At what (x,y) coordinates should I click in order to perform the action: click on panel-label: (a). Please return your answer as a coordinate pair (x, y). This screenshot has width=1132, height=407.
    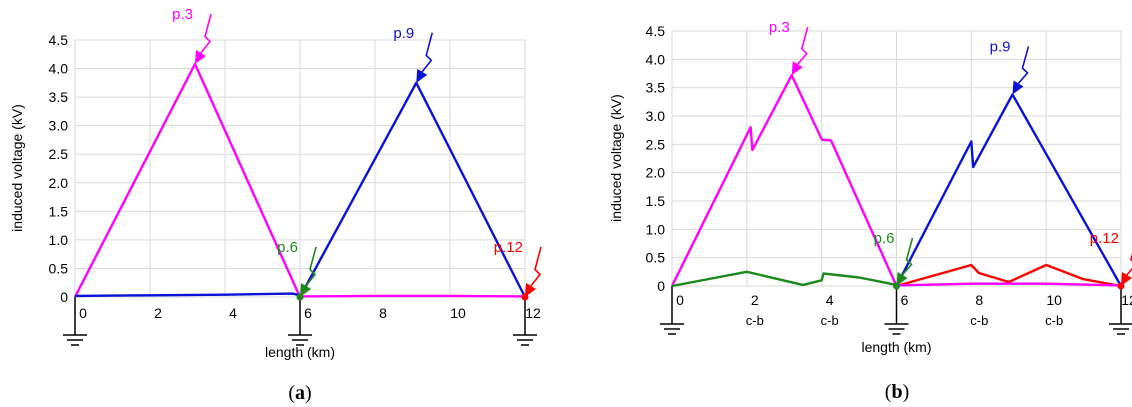
    Looking at the image, I should click on (299, 393).